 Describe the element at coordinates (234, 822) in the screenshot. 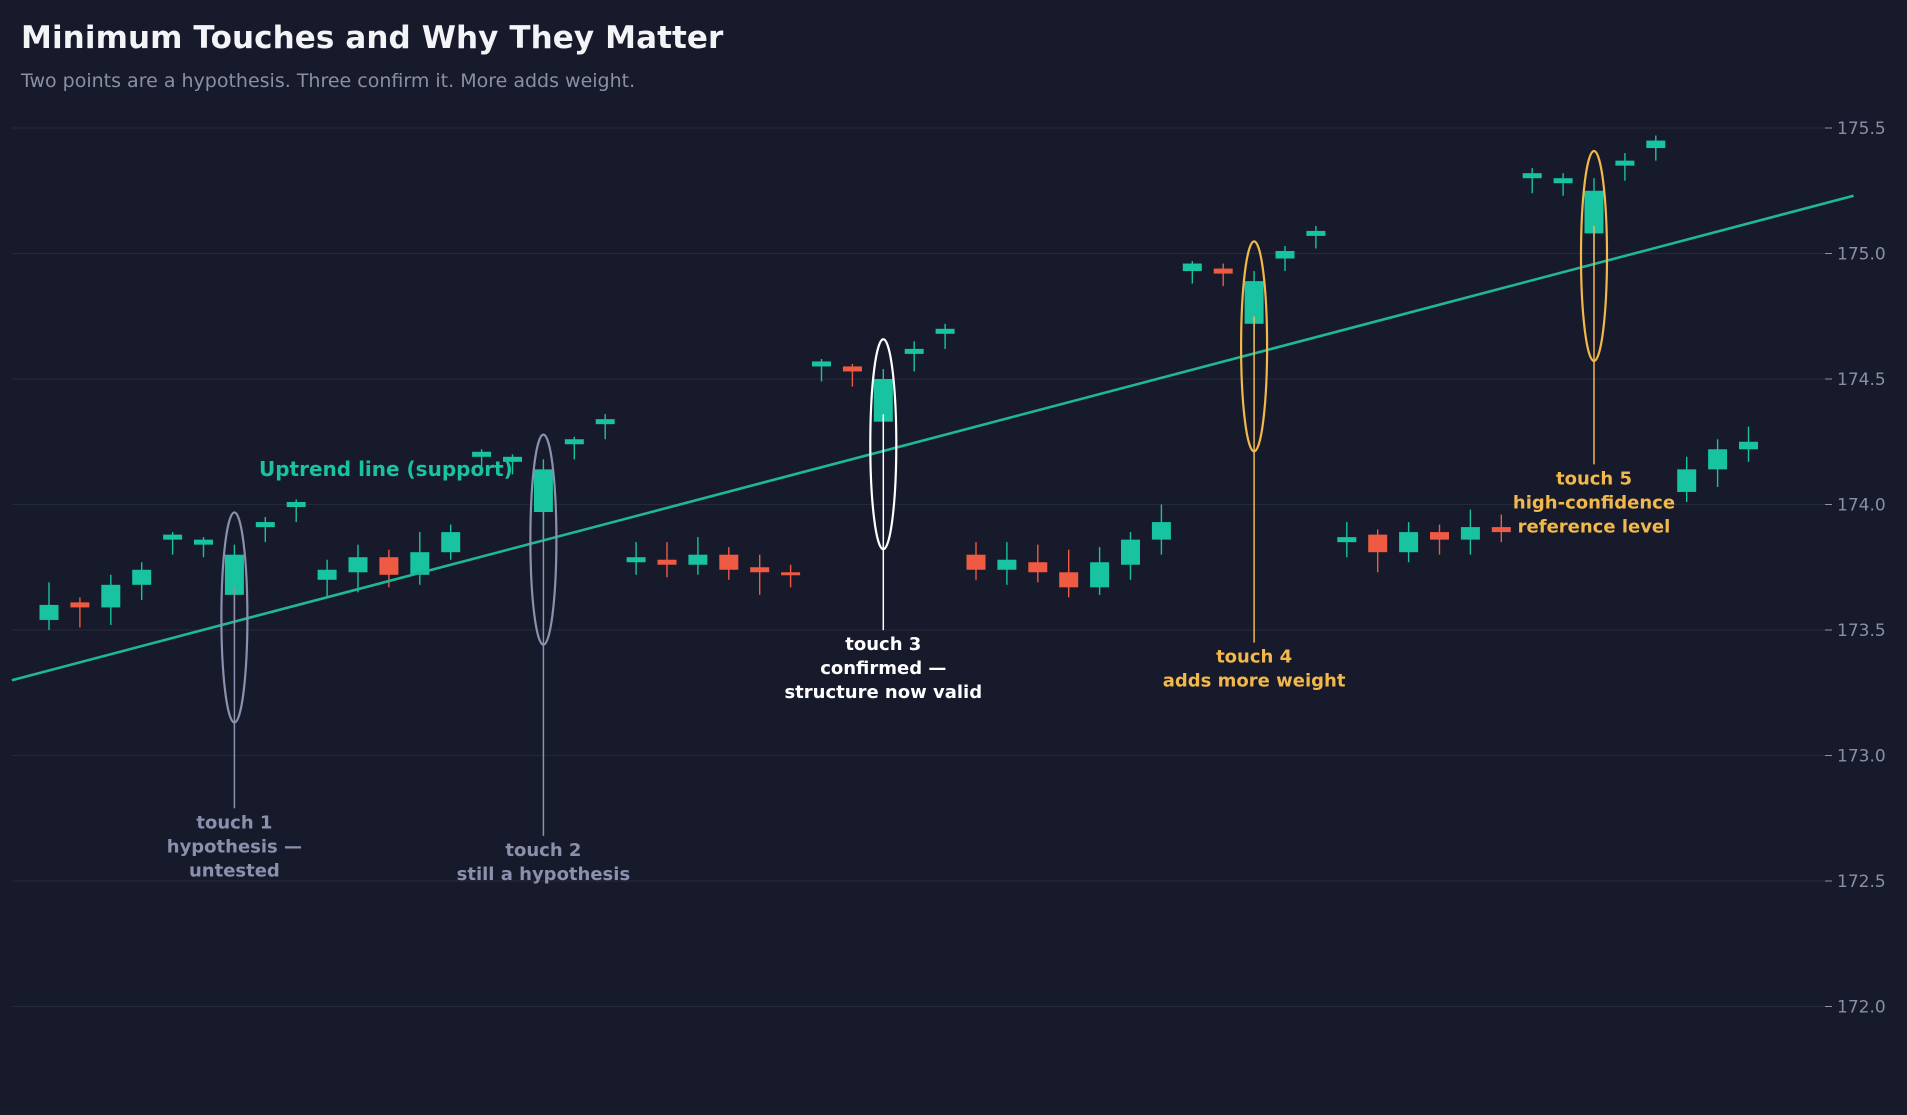

I see `touch-label-line: touch 1` at that location.